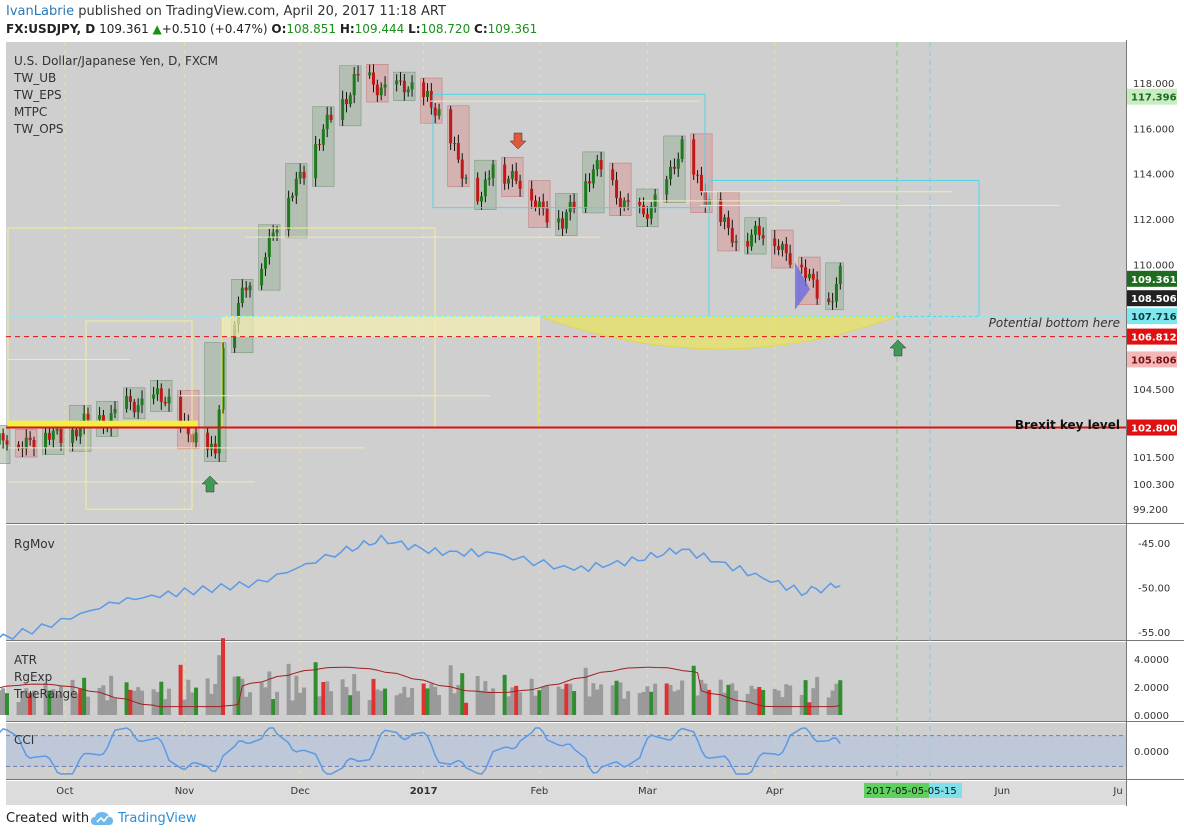 The height and width of the screenshot is (836, 1184). Describe the element at coordinates (1150, 510) in the screenshot. I see `price-tick-label: 99.200` at that location.